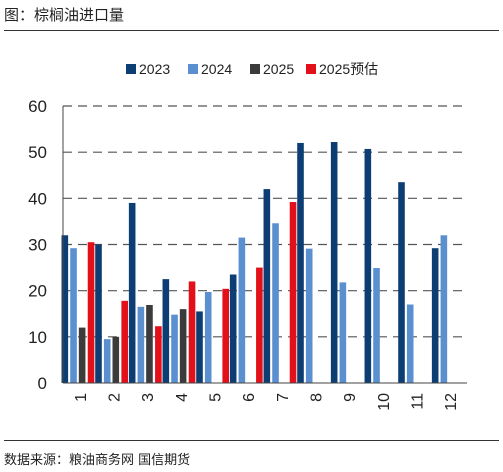 This screenshot has height=472, width=503. I want to click on source-note: 数据来源：粮油商务网 国信期货, so click(97, 460).